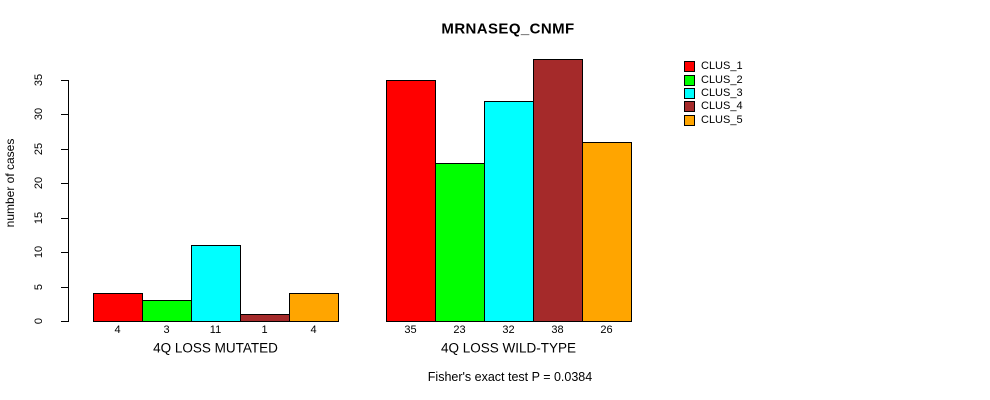 This screenshot has width=990, height=400. I want to click on legend-item: CLUS_1, so click(713, 66).